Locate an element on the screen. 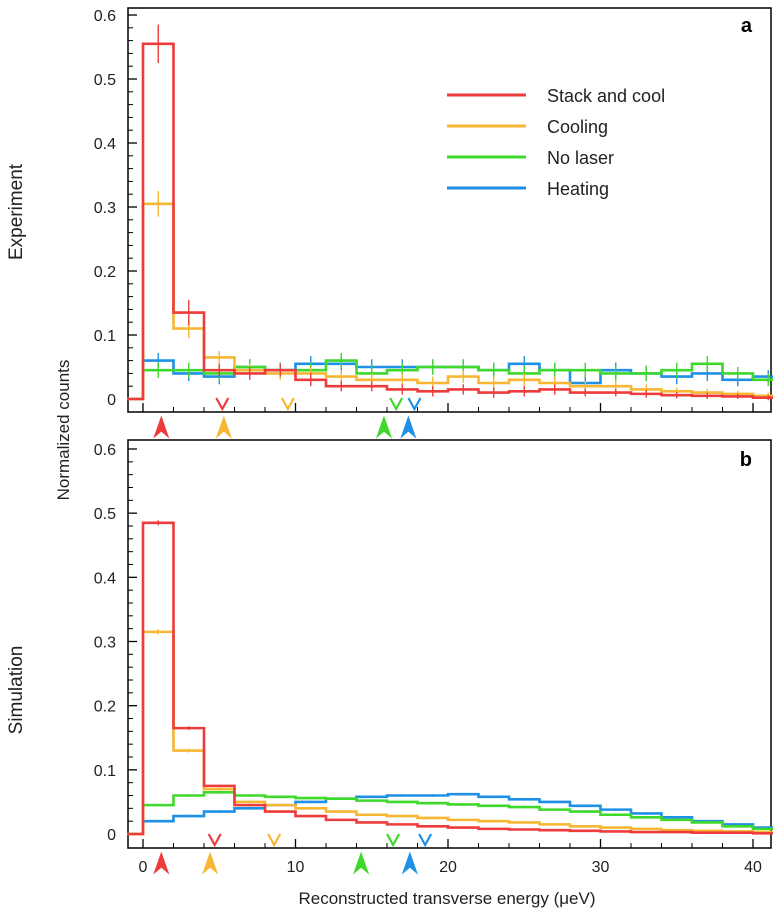 This screenshot has width=773, height=915. x-tick-label: 40 is located at coordinates (753, 867).